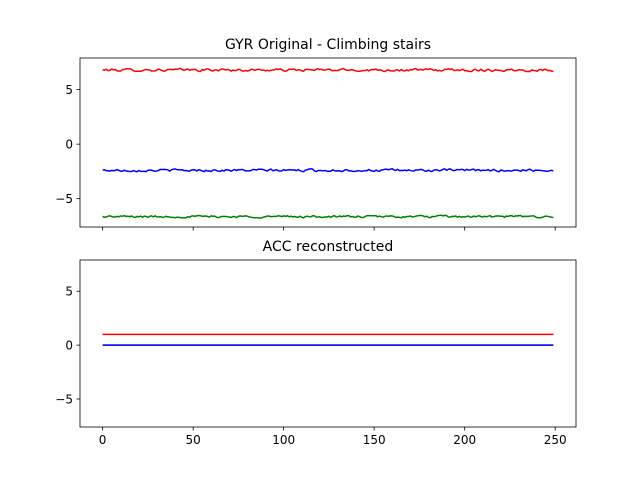 Image resolution: width=640 pixels, height=480 pixels. Describe the element at coordinates (328, 339) in the screenshot. I see `series-group-acc` at that location.